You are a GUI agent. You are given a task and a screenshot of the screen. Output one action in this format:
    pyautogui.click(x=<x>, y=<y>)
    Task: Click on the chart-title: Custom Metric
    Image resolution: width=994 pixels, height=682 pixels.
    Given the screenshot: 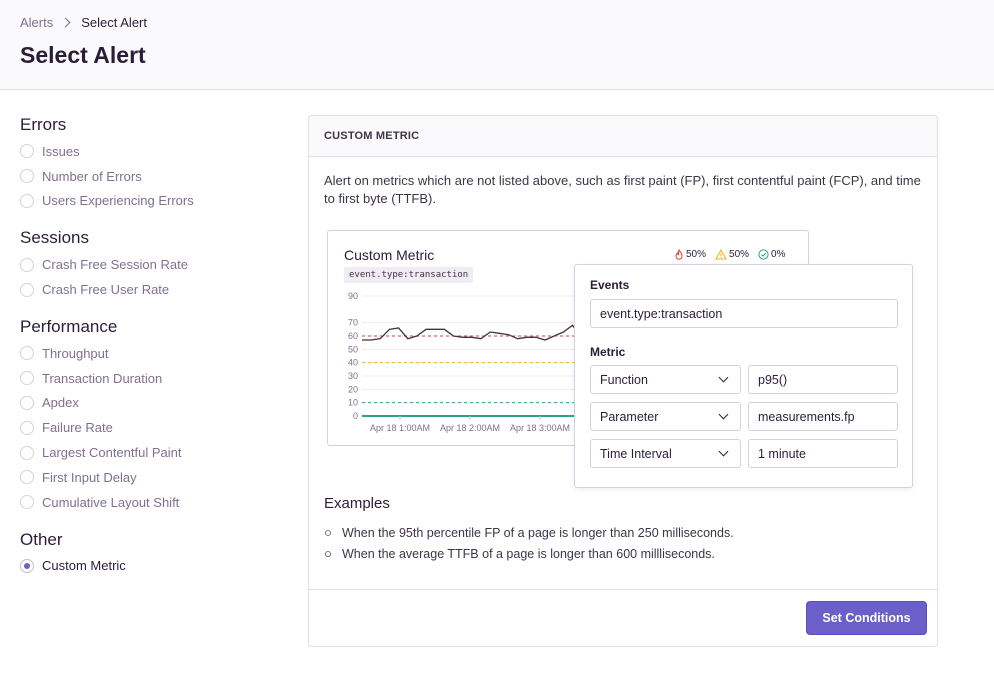 What is the action you would take?
    pyautogui.click(x=389, y=255)
    